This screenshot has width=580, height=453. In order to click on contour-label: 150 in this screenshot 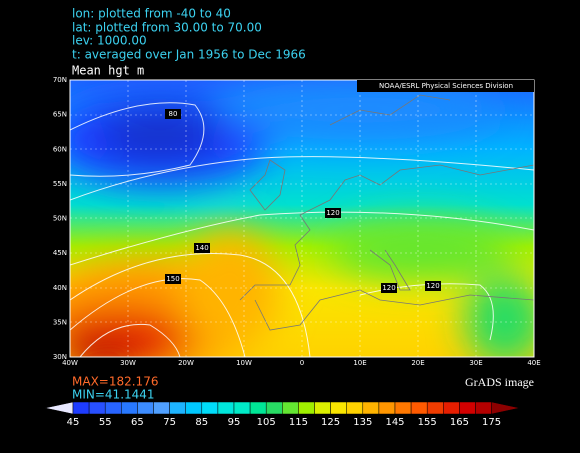, I will do `click(172, 279)`.